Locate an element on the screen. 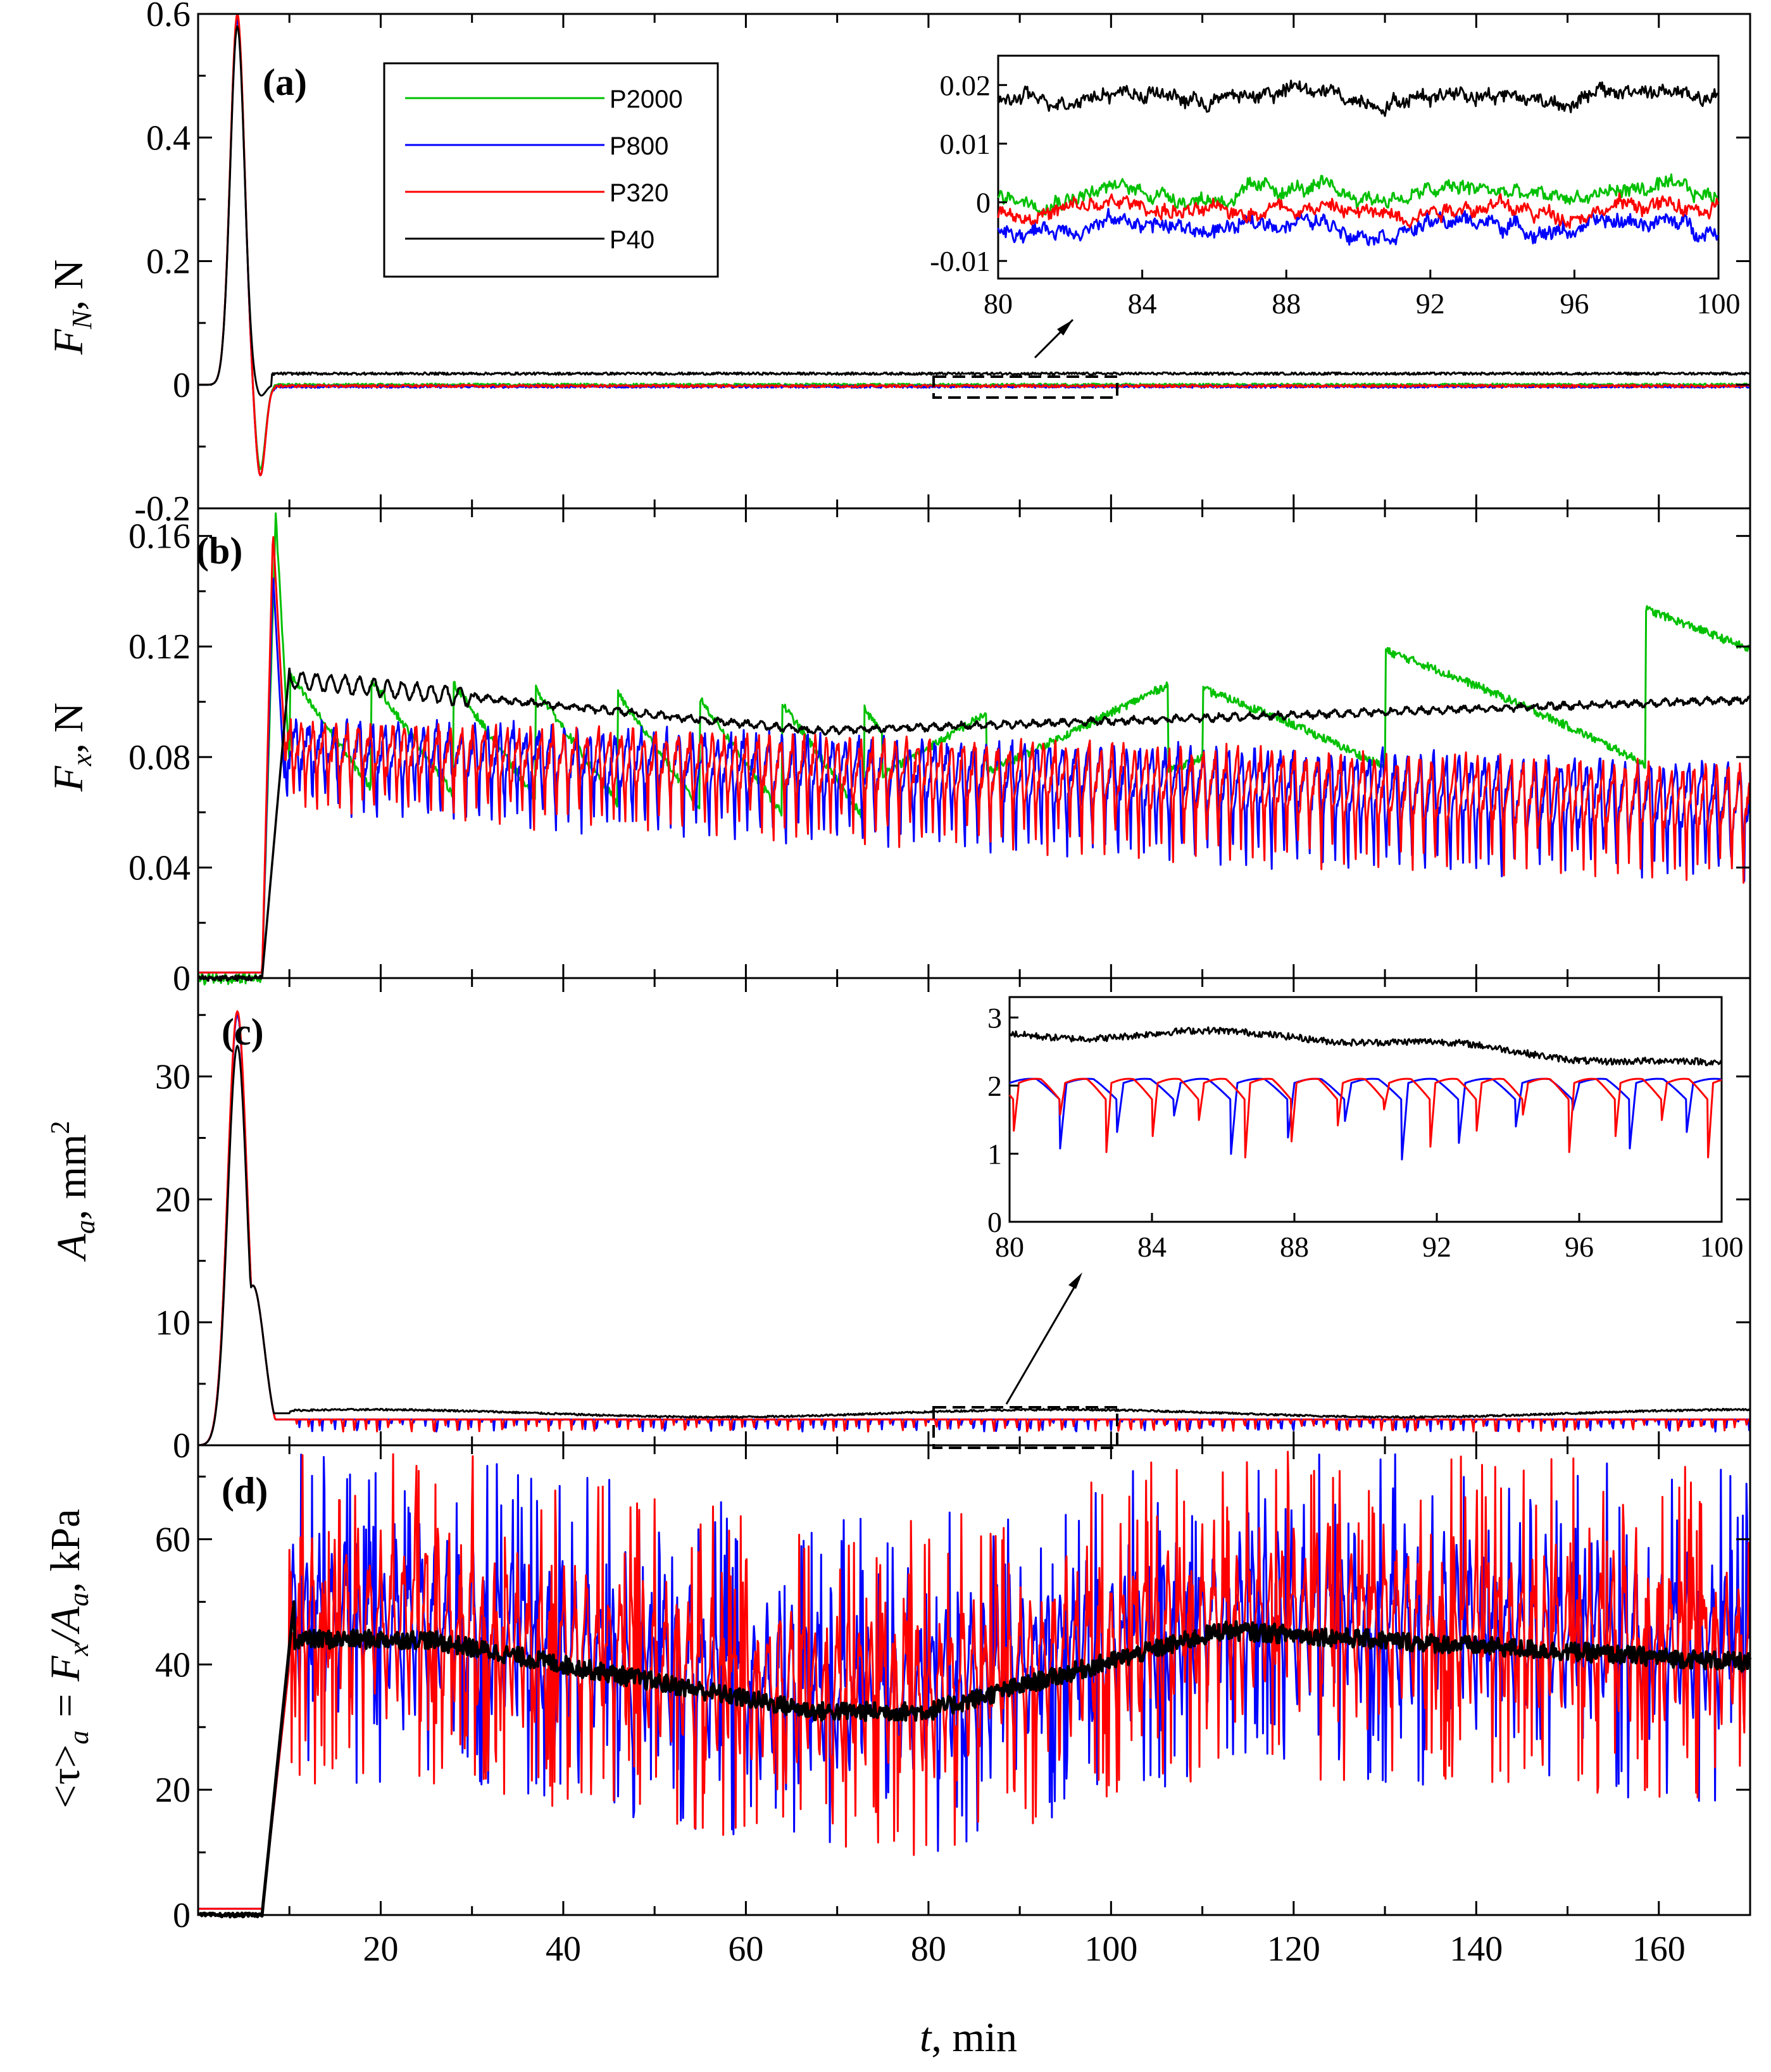 This screenshot has height=2072, width=1771. y-tick-label: 0.04 is located at coordinates (160, 868).